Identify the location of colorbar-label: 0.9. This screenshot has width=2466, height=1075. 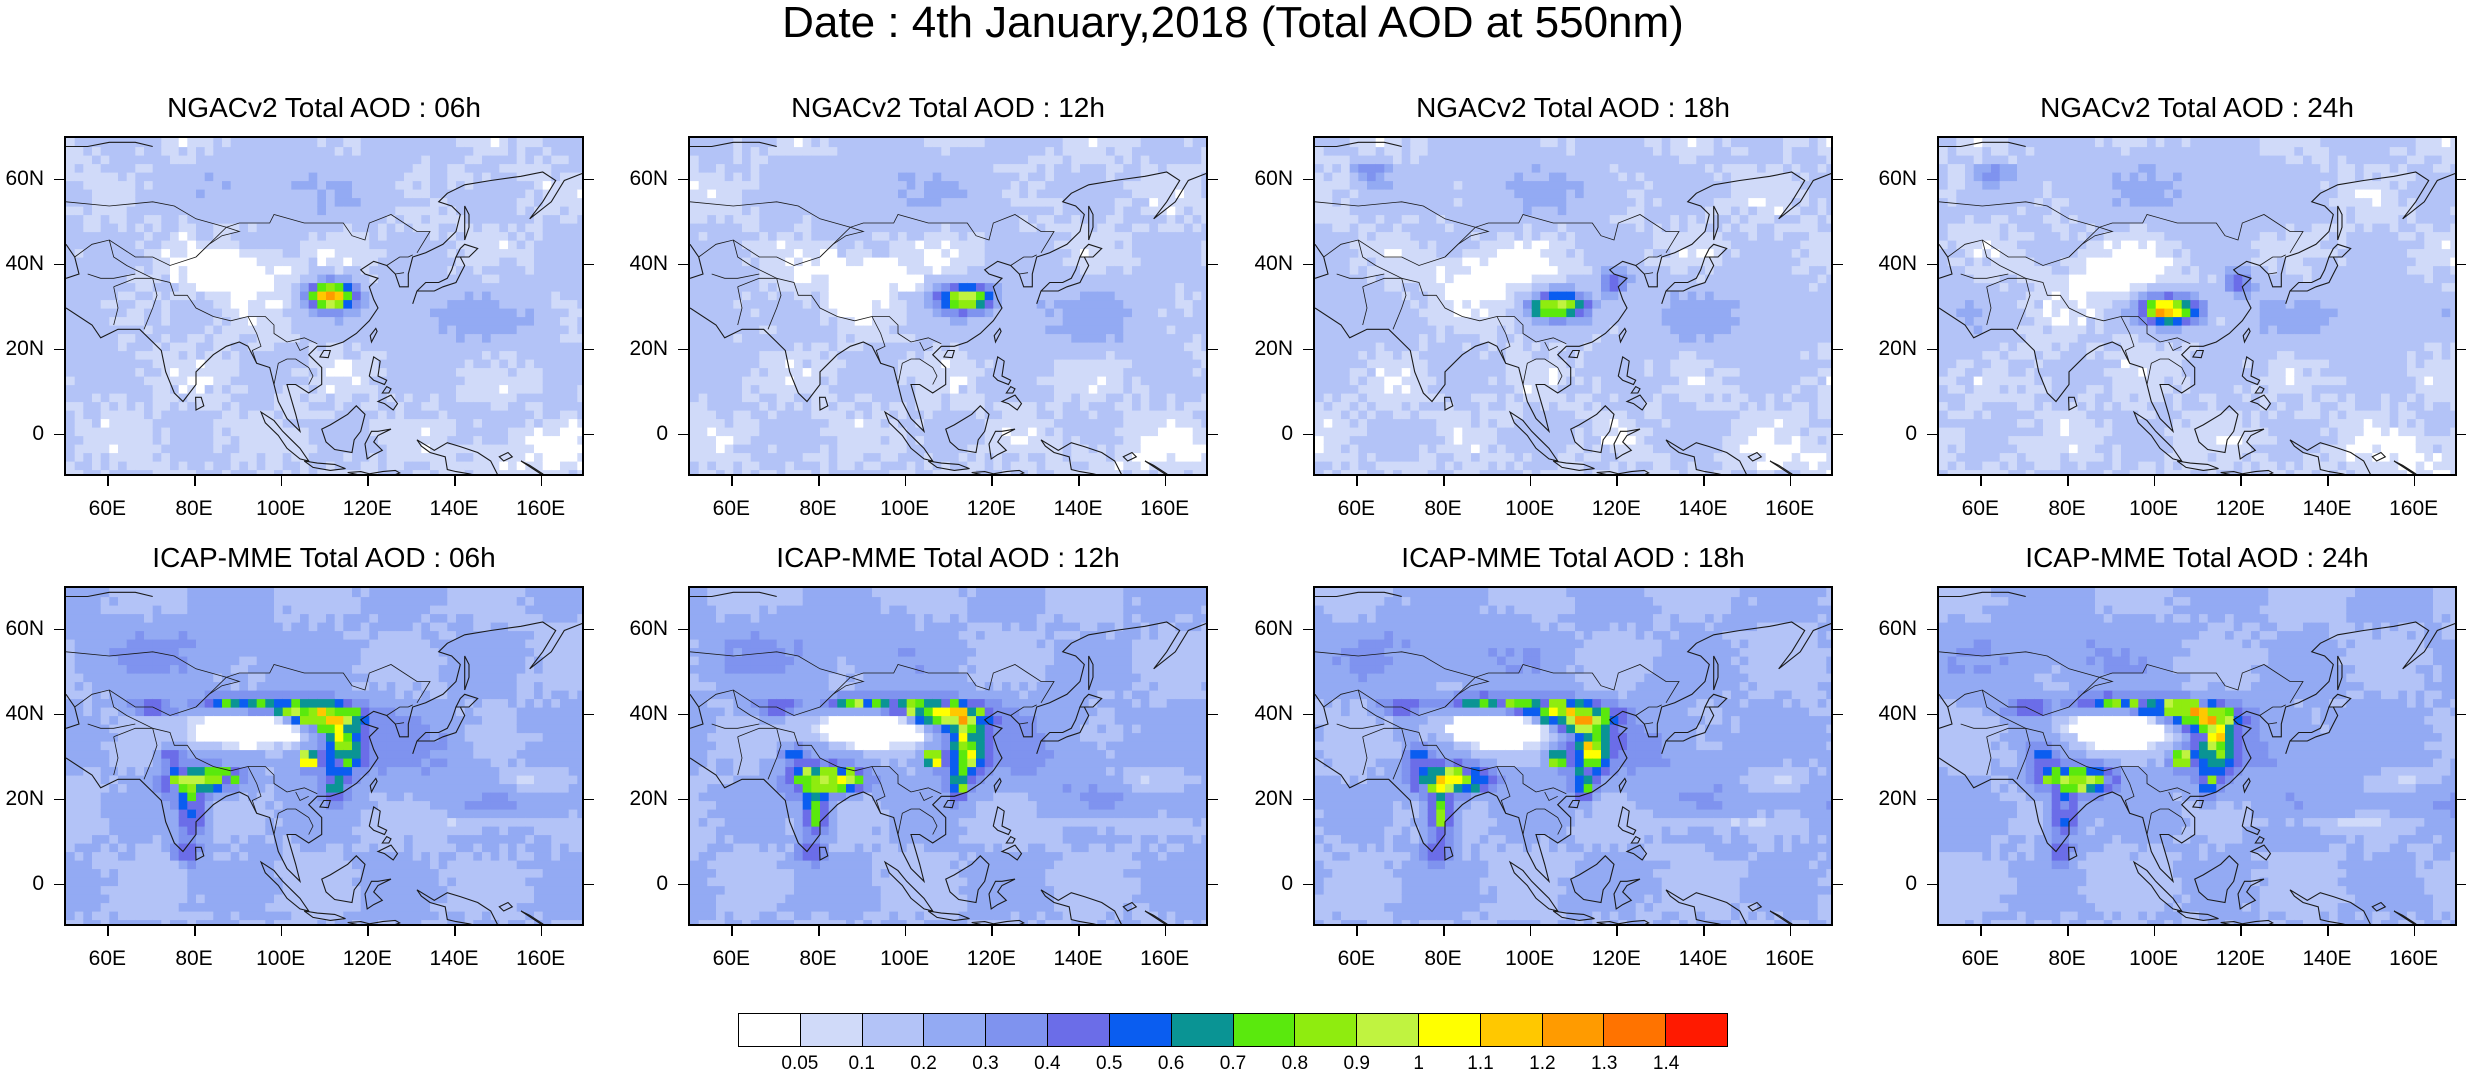
(1357, 1064).